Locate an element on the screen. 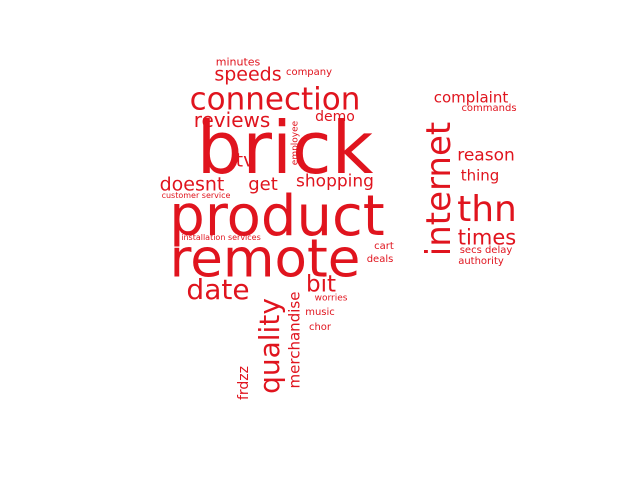 Image resolution: width=640 pixels, height=480 pixels. word-commands: commands is located at coordinates (489, 108).